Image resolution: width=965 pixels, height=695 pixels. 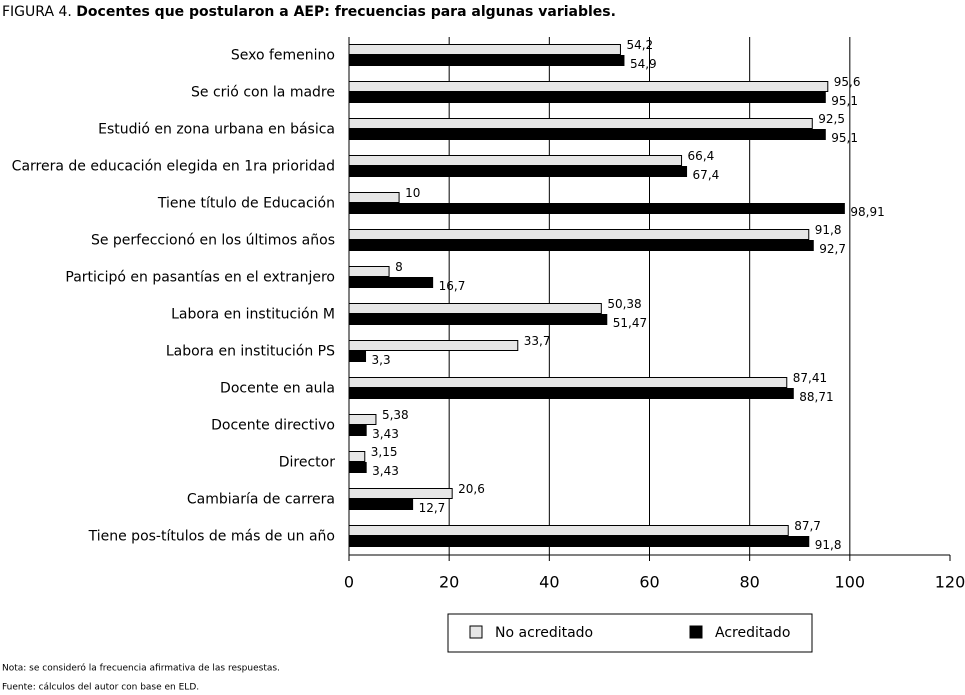 What do you see at coordinates (807, 526) in the screenshot?
I see `value-label: 87,7` at bounding box center [807, 526].